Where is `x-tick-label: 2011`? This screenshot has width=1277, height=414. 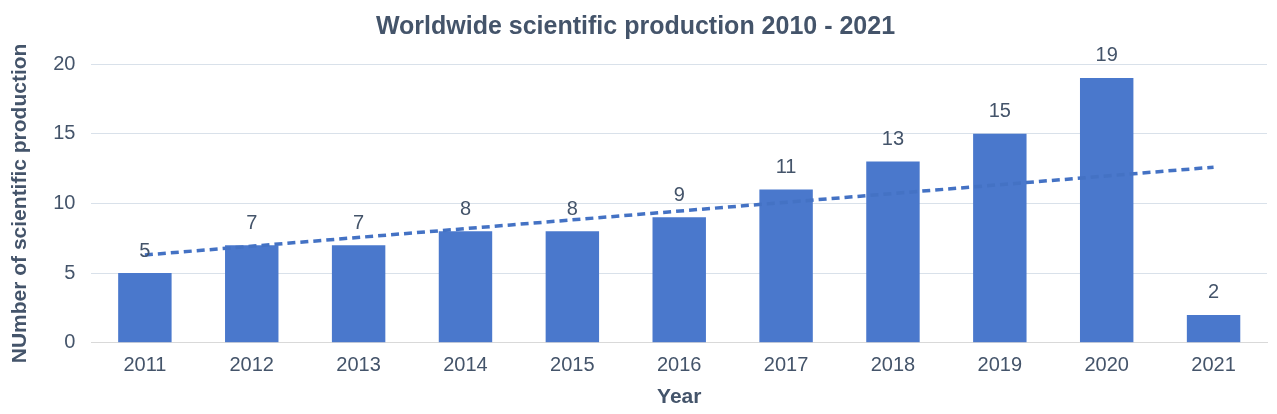 x-tick-label: 2011 is located at coordinates (145, 364).